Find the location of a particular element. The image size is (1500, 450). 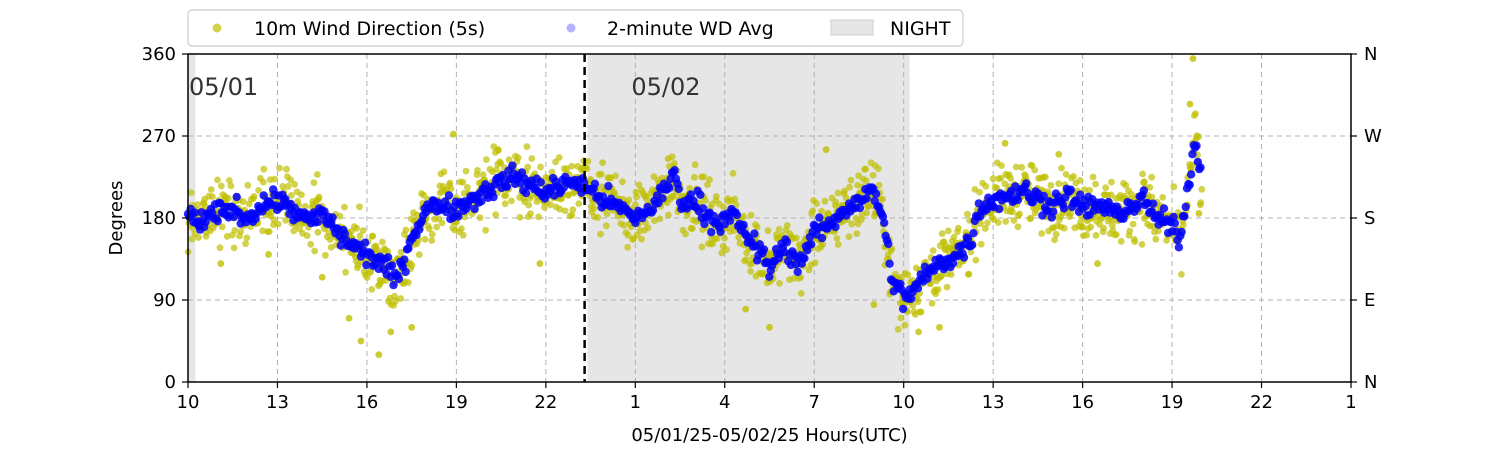

x-tick-label: 22 is located at coordinates (545, 402).